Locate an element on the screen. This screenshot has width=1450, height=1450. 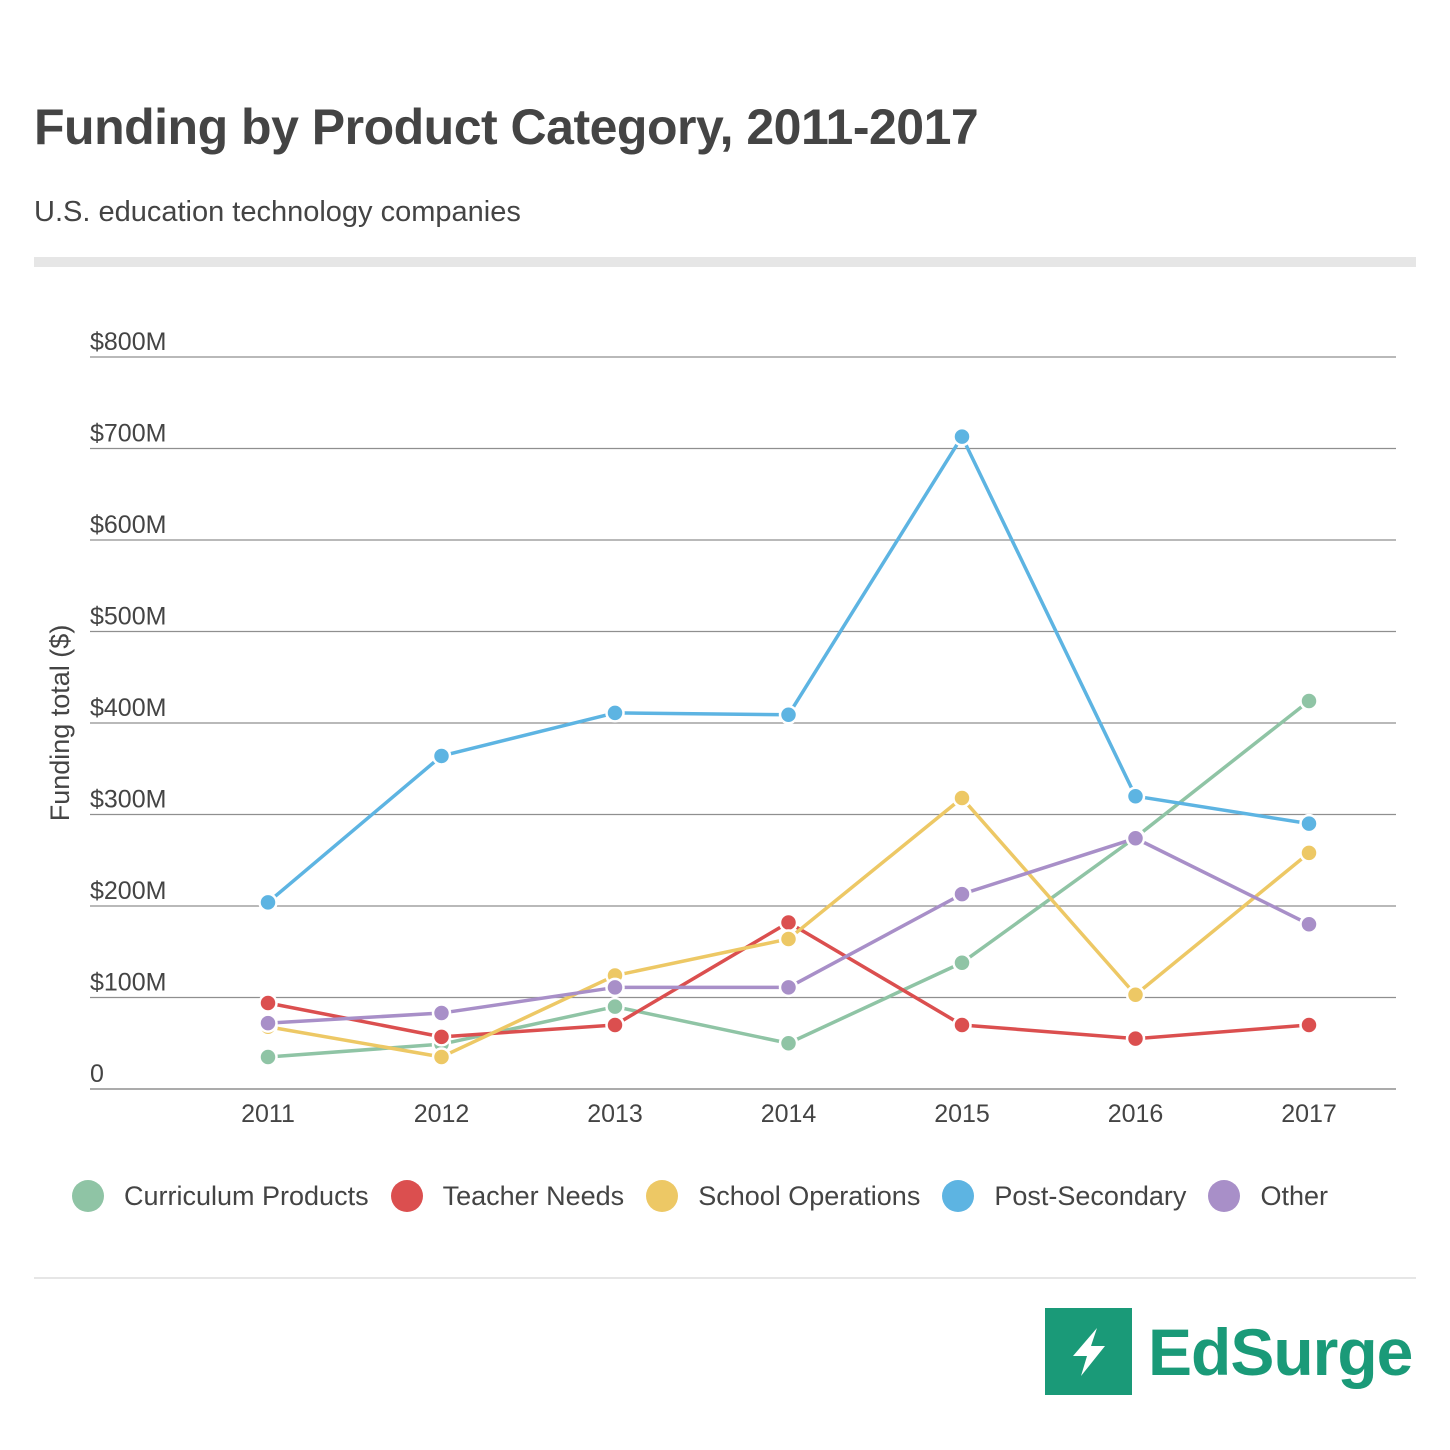
x-tick-label: 2013 is located at coordinates (615, 1114).